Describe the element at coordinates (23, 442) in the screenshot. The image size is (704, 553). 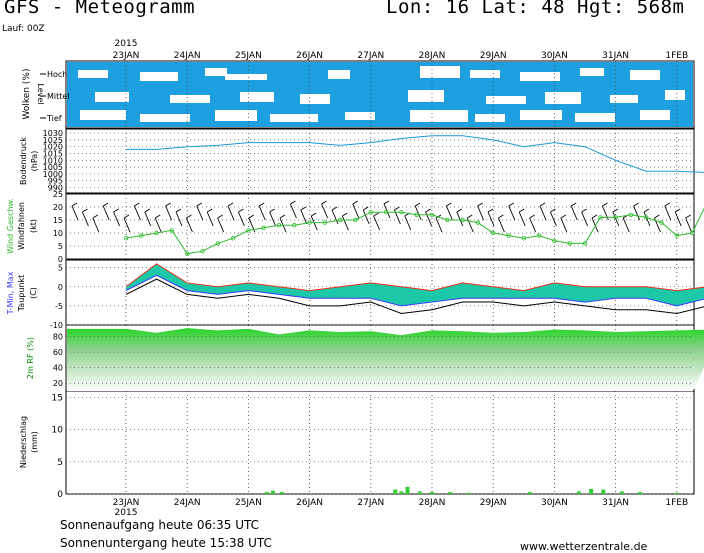
I see `precip-y-label: Niederschlag` at that location.